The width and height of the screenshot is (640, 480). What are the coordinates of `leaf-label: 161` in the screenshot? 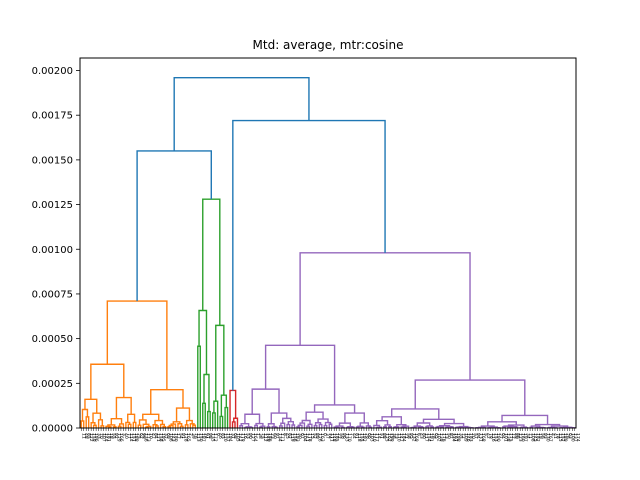 It's located at (456, 437).